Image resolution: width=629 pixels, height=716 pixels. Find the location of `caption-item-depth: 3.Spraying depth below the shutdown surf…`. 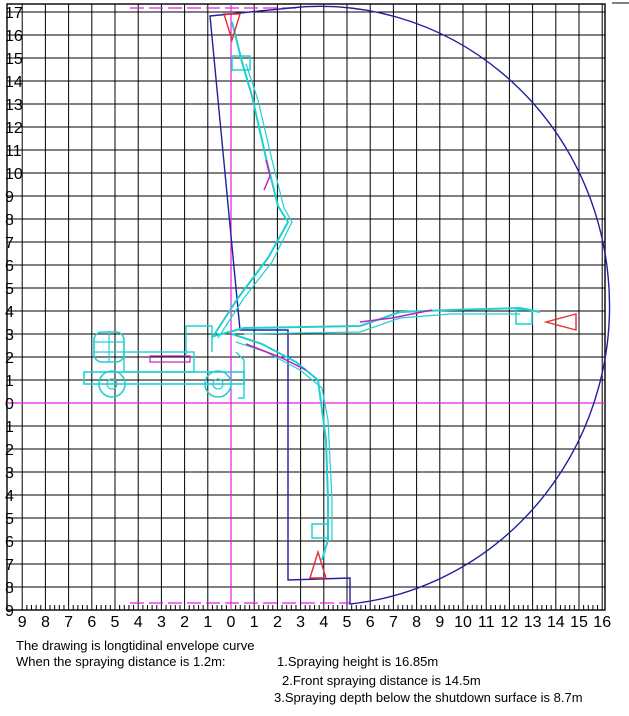

caption-item-depth: 3.Spraying depth below the shutdown surf… is located at coordinates (428, 697).